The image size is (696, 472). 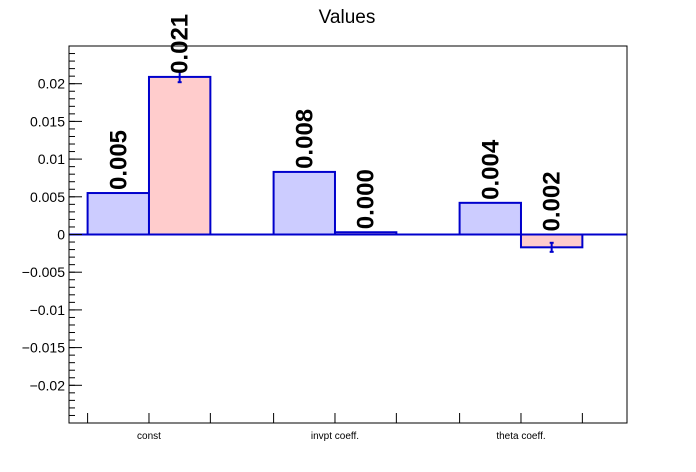 What do you see at coordinates (51, 84) in the screenshot?
I see `y-tick-label: 0.02` at bounding box center [51, 84].